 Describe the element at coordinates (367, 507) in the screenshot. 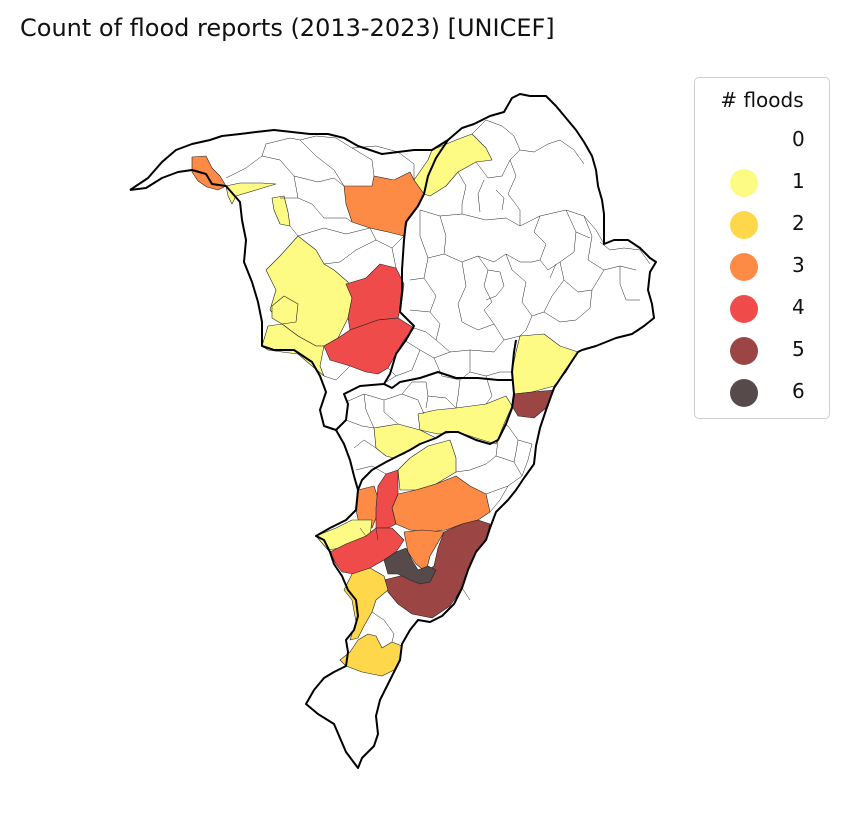

I see `district-flood-3-south-west` at that location.